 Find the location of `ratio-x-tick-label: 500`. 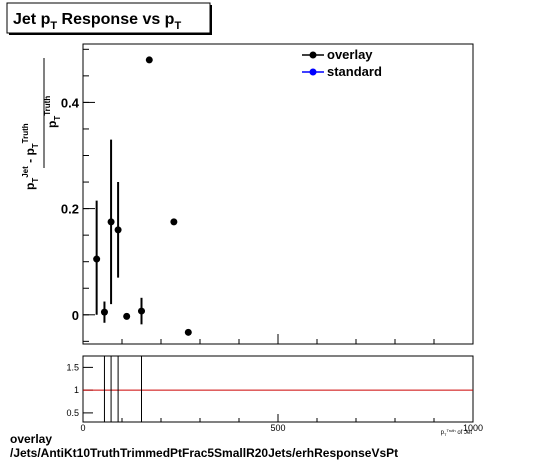

ratio-x-tick-label: 500 is located at coordinates (277, 428).